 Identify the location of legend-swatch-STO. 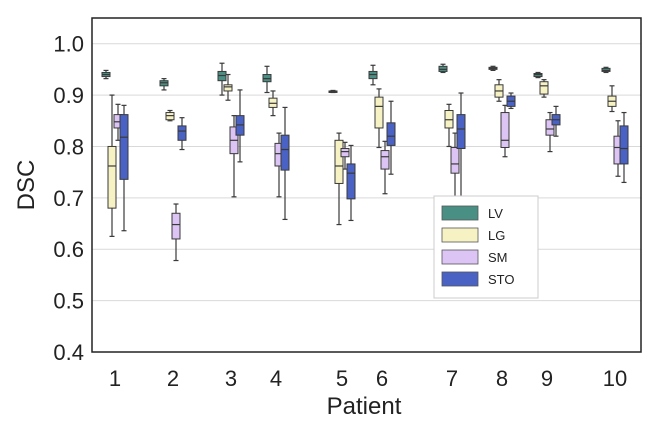
(460, 279).